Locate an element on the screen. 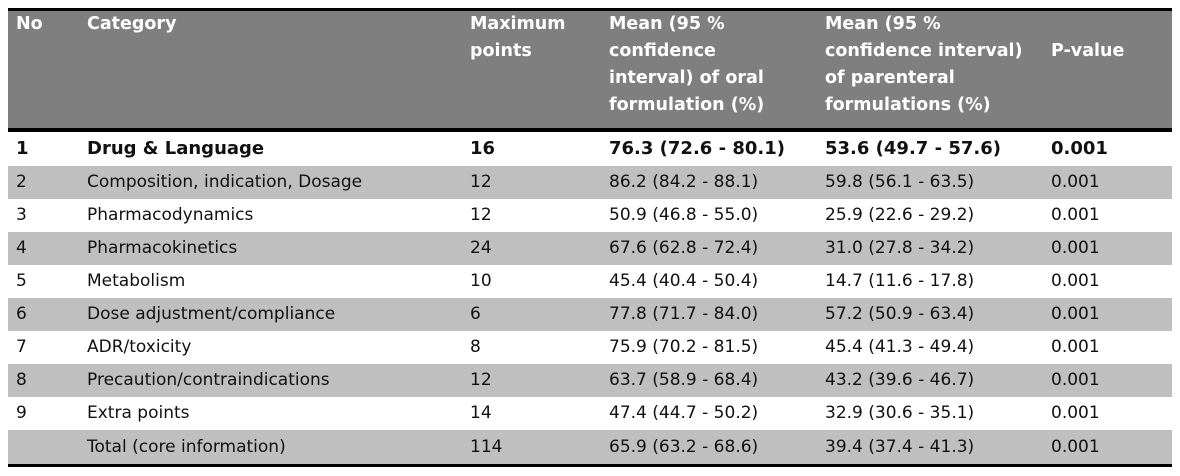 Image resolution: width=1180 pixels, height=476 pixels. cell-category: Metabolism is located at coordinates (136, 281).